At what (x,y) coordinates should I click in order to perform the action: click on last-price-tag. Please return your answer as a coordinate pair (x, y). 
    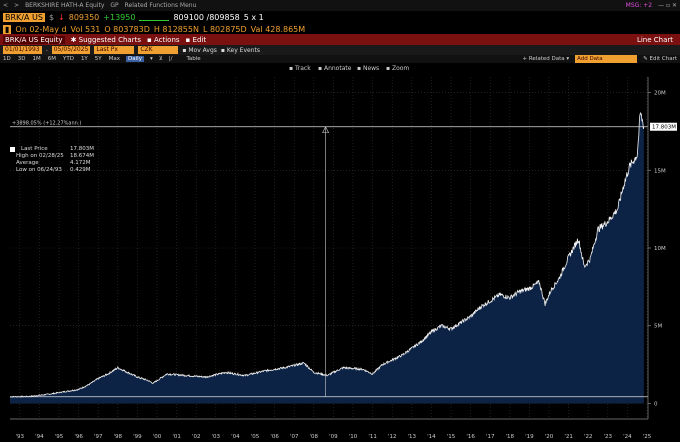
    Looking at the image, I should click on (663, 126).